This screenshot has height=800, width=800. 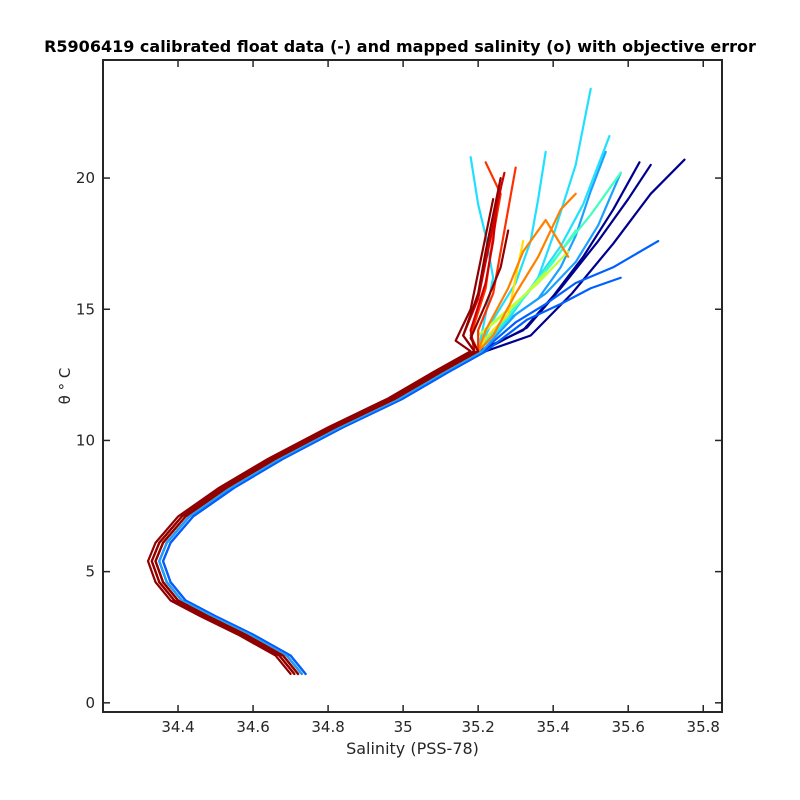 What do you see at coordinates (90, 703) in the screenshot?
I see `y-tick-label-0: 0` at bounding box center [90, 703].